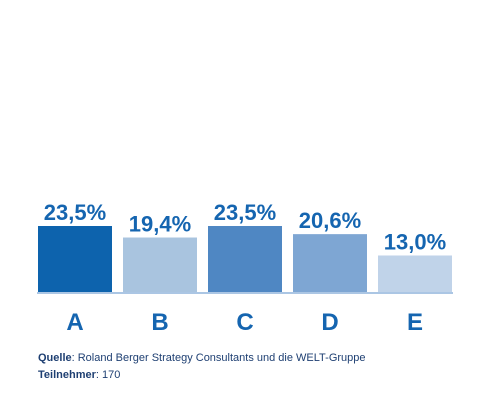 The width and height of the screenshot is (489, 400). Describe the element at coordinates (67, 375) in the screenshot. I see `participants-label: Teilnehmer` at that location.